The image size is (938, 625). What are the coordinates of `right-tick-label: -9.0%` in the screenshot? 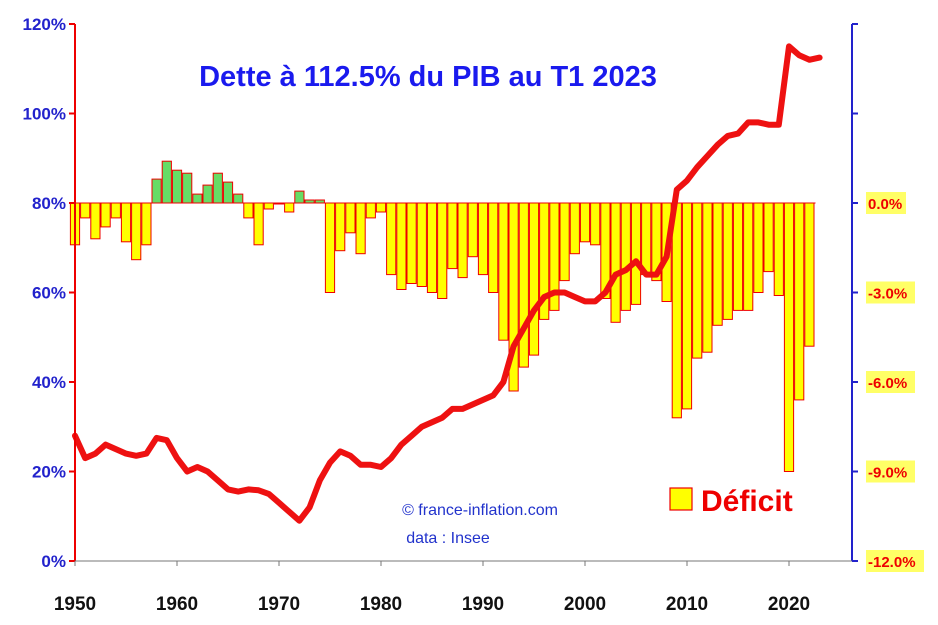 It's located at (887, 473).